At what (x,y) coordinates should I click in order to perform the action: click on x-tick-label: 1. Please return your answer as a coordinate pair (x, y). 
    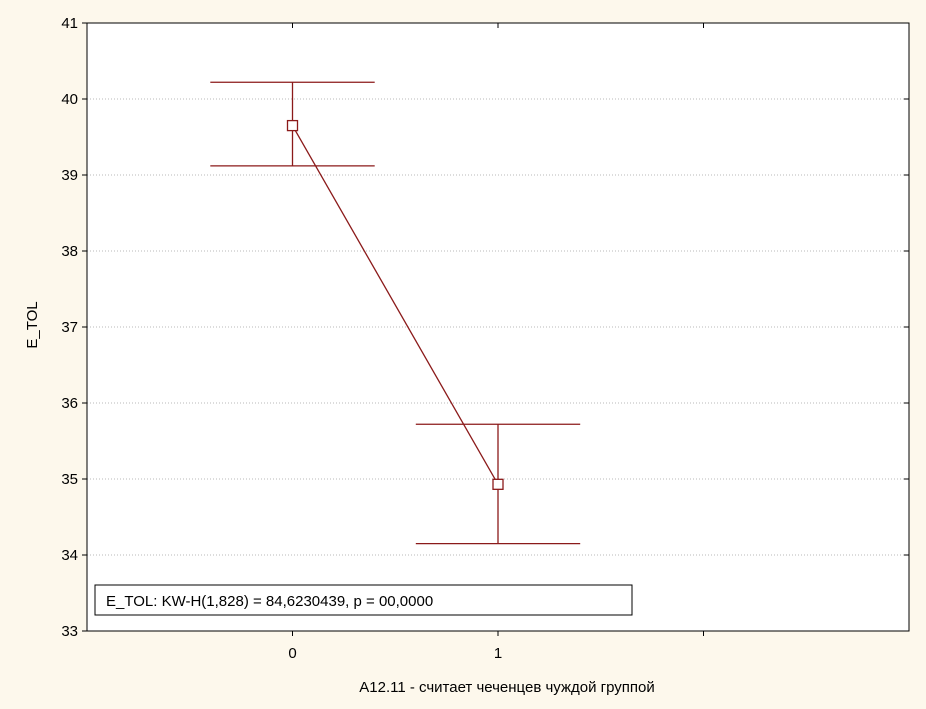
    Looking at the image, I should click on (498, 653).